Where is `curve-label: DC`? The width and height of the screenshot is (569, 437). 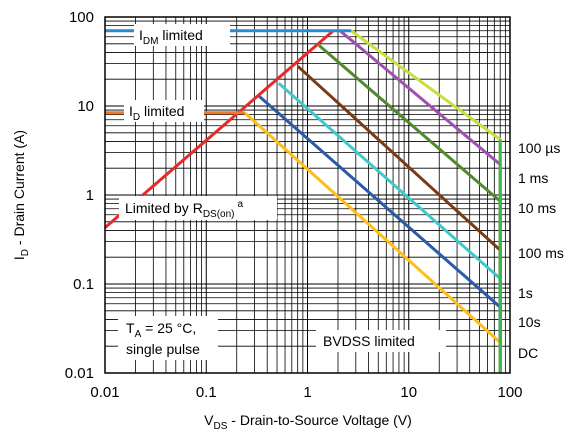
curve-label: DC is located at coordinates (528, 353).